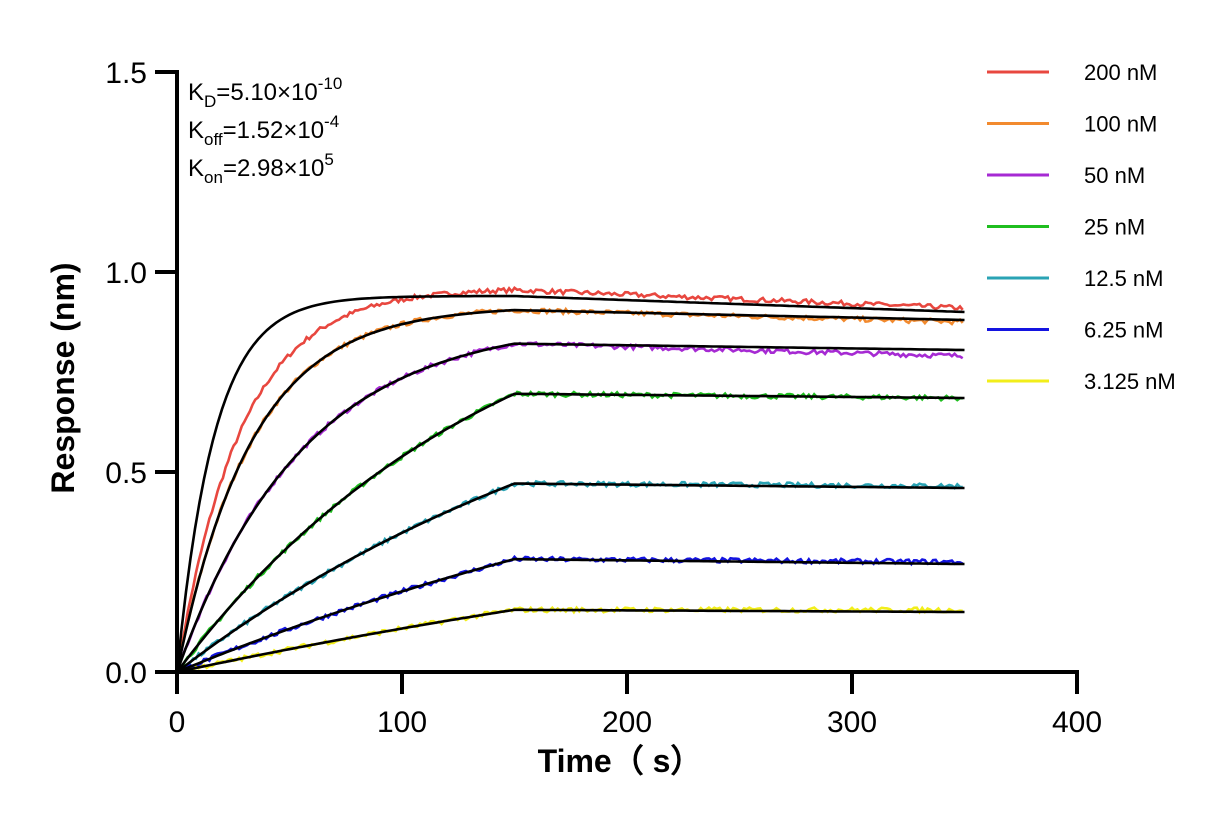  Describe the element at coordinates (1124, 330) in the screenshot. I see `legend-label: 6.25 nM` at that location.